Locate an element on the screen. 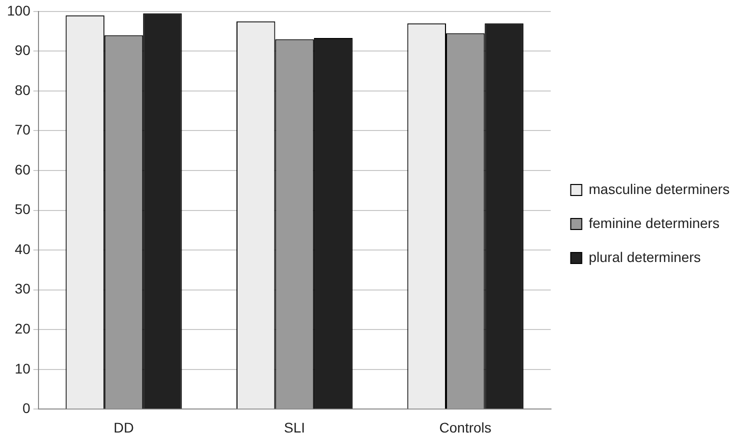 This screenshot has width=739, height=444. y-tick-label: 50 is located at coordinates (22, 209).